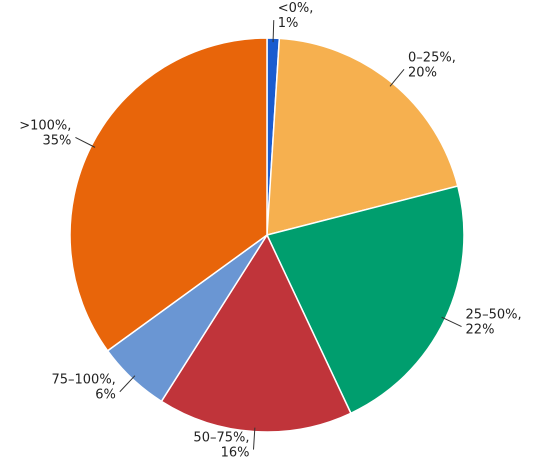 This screenshot has height=465, width=550. What do you see at coordinates (57, 140) in the screenshot?
I see `slice-value-label: 35%` at bounding box center [57, 140].